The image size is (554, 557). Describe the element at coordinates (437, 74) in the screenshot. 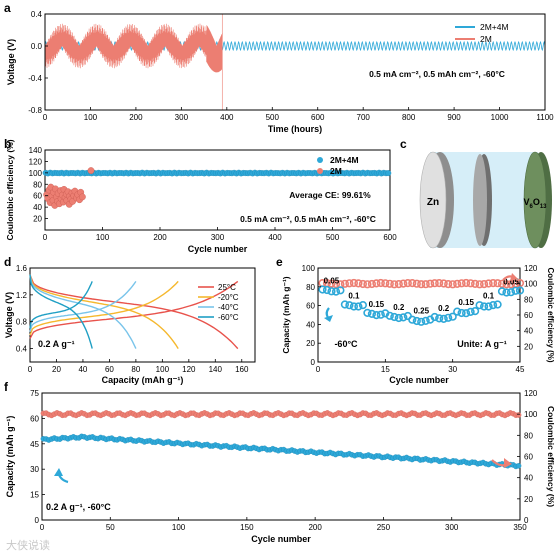

I see `annotation-a: 0.5 mA cm⁻², 0.5 mAh cm⁻², -60°C` at that location.